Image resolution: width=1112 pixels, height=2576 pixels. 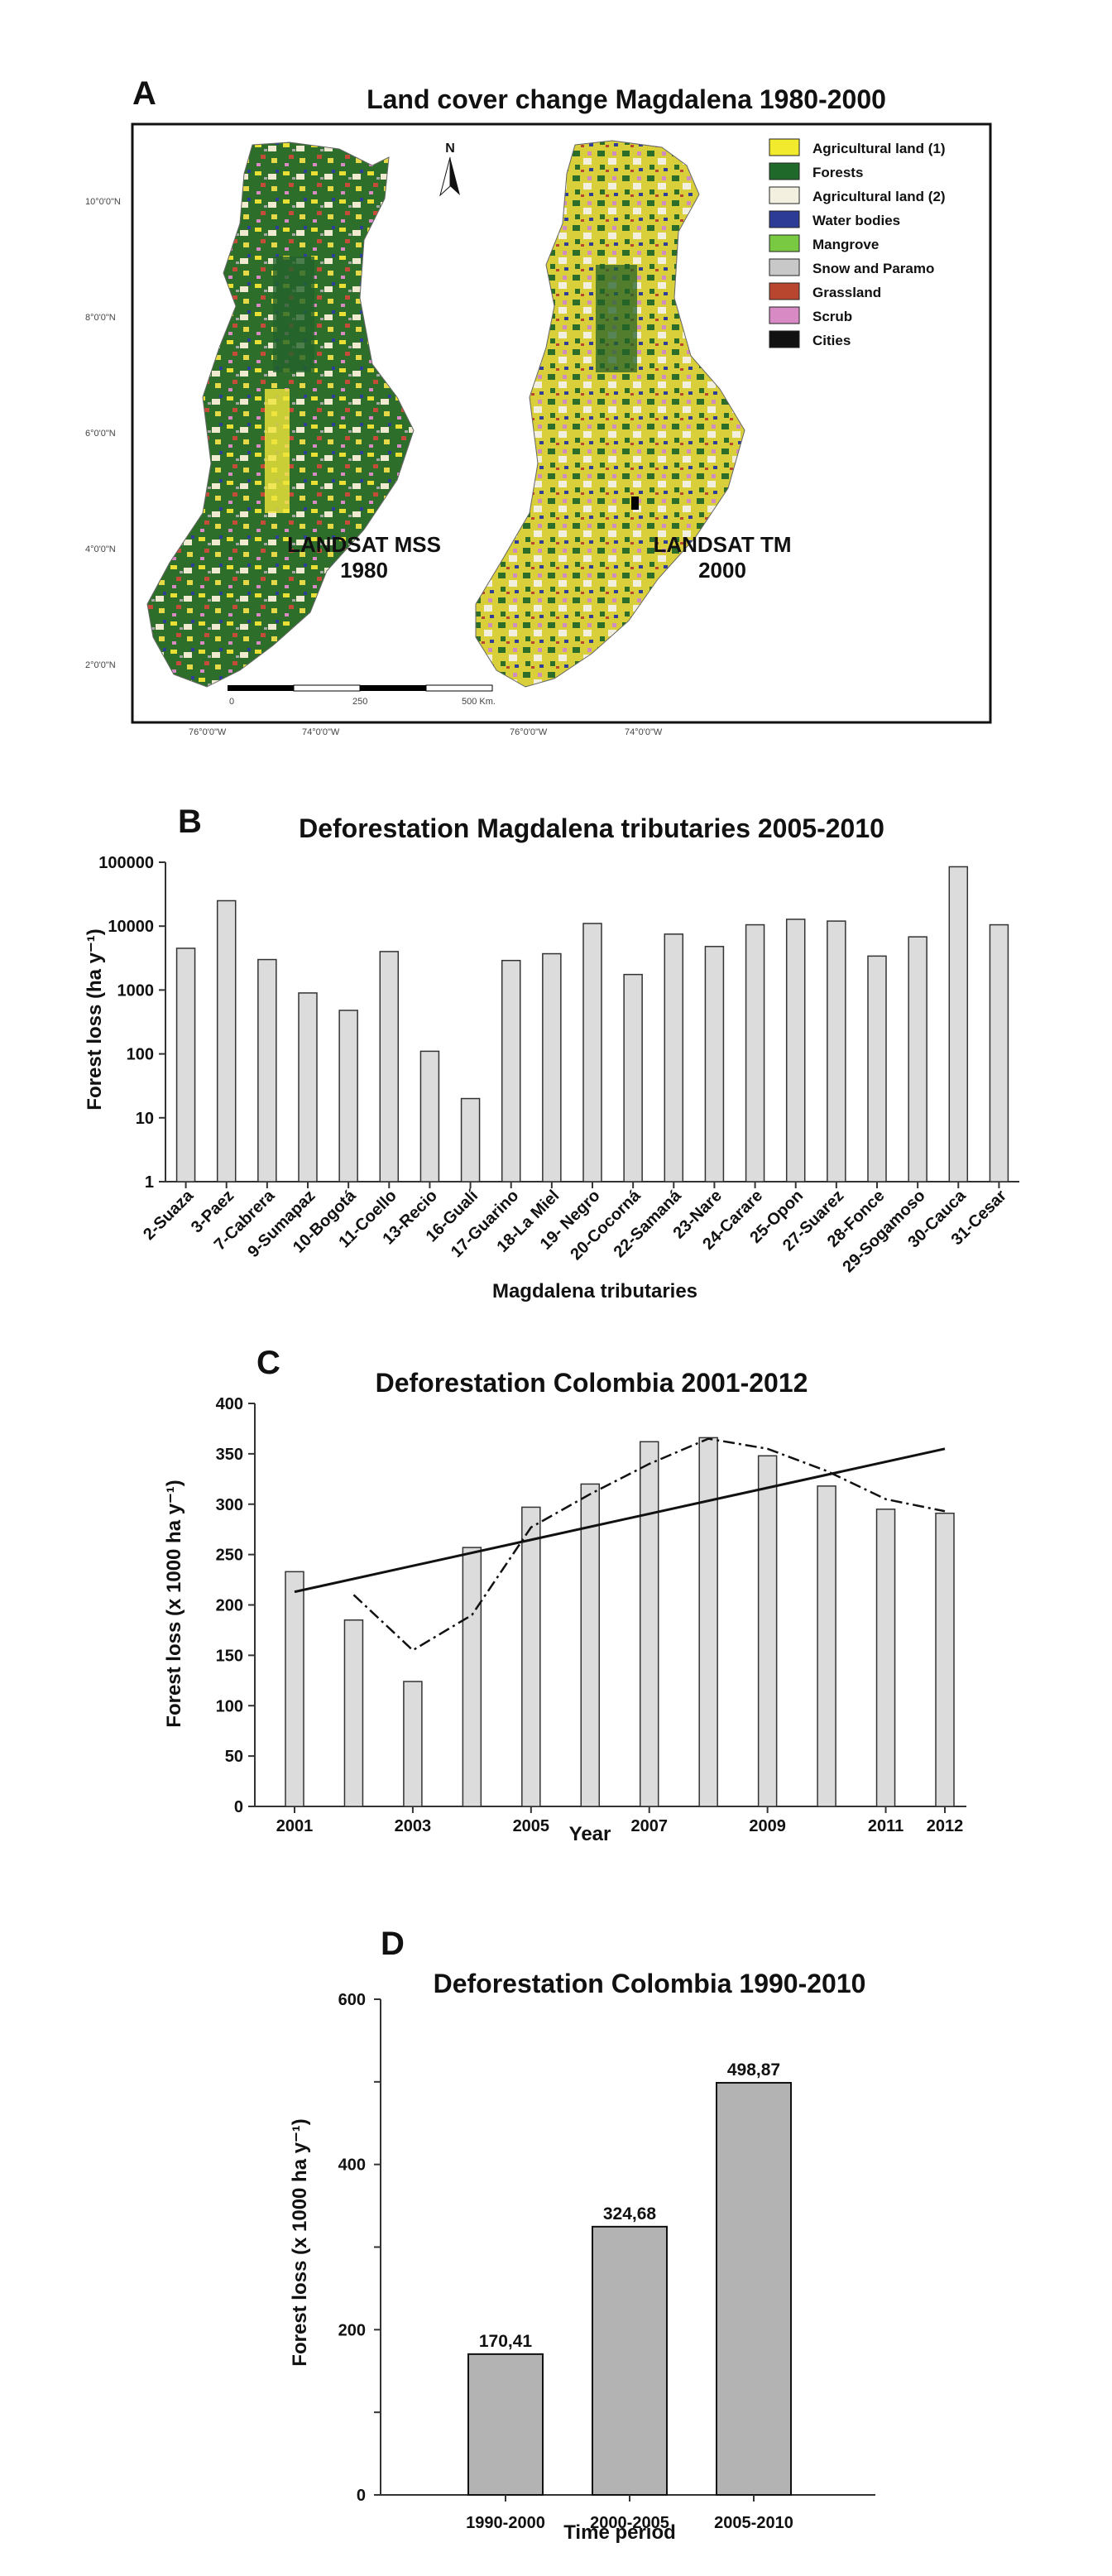 What do you see at coordinates (126, 863) in the screenshot?
I see `y-tick-label: 100000` at bounding box center [126, 863].